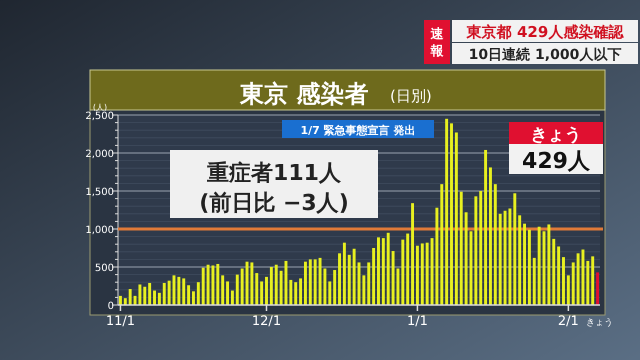  What do you see at coordinates (545, 32) in the screenshot?
I see `text: 東京都 429人感染確認` at bounding box center [545, 32].